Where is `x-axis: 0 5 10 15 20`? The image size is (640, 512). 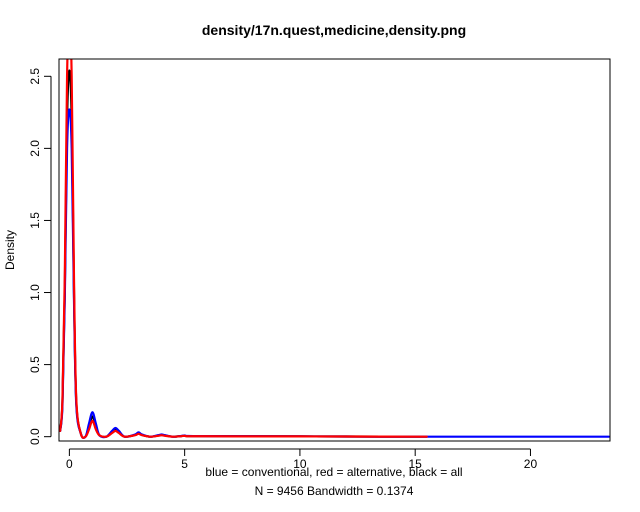 x-axis: 0 5 10 15 20 is located at coordinates (302, 459).